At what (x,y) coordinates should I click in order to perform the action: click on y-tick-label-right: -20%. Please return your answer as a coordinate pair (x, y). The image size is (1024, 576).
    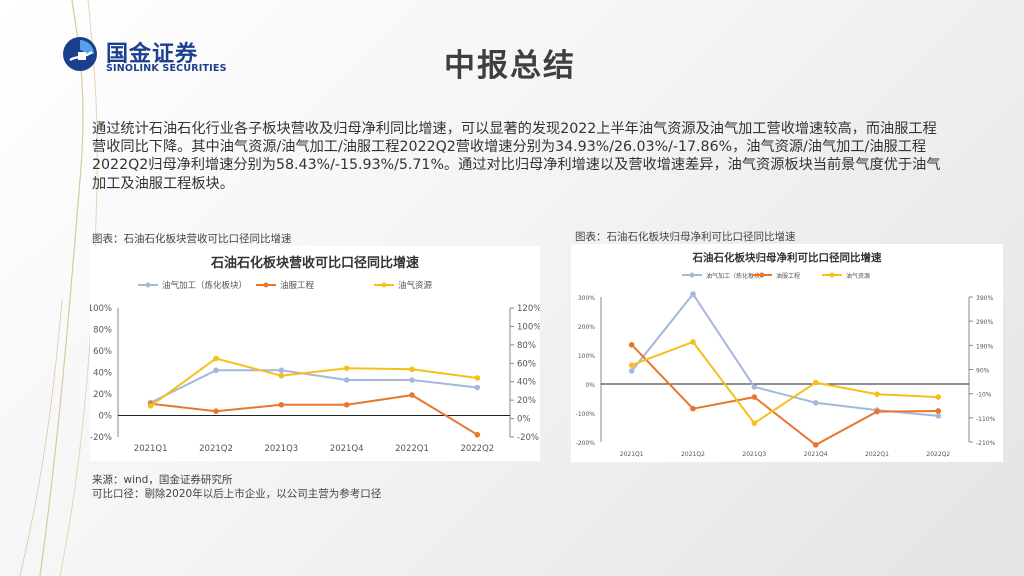
    Looking at the image, I should click on (528, 438).